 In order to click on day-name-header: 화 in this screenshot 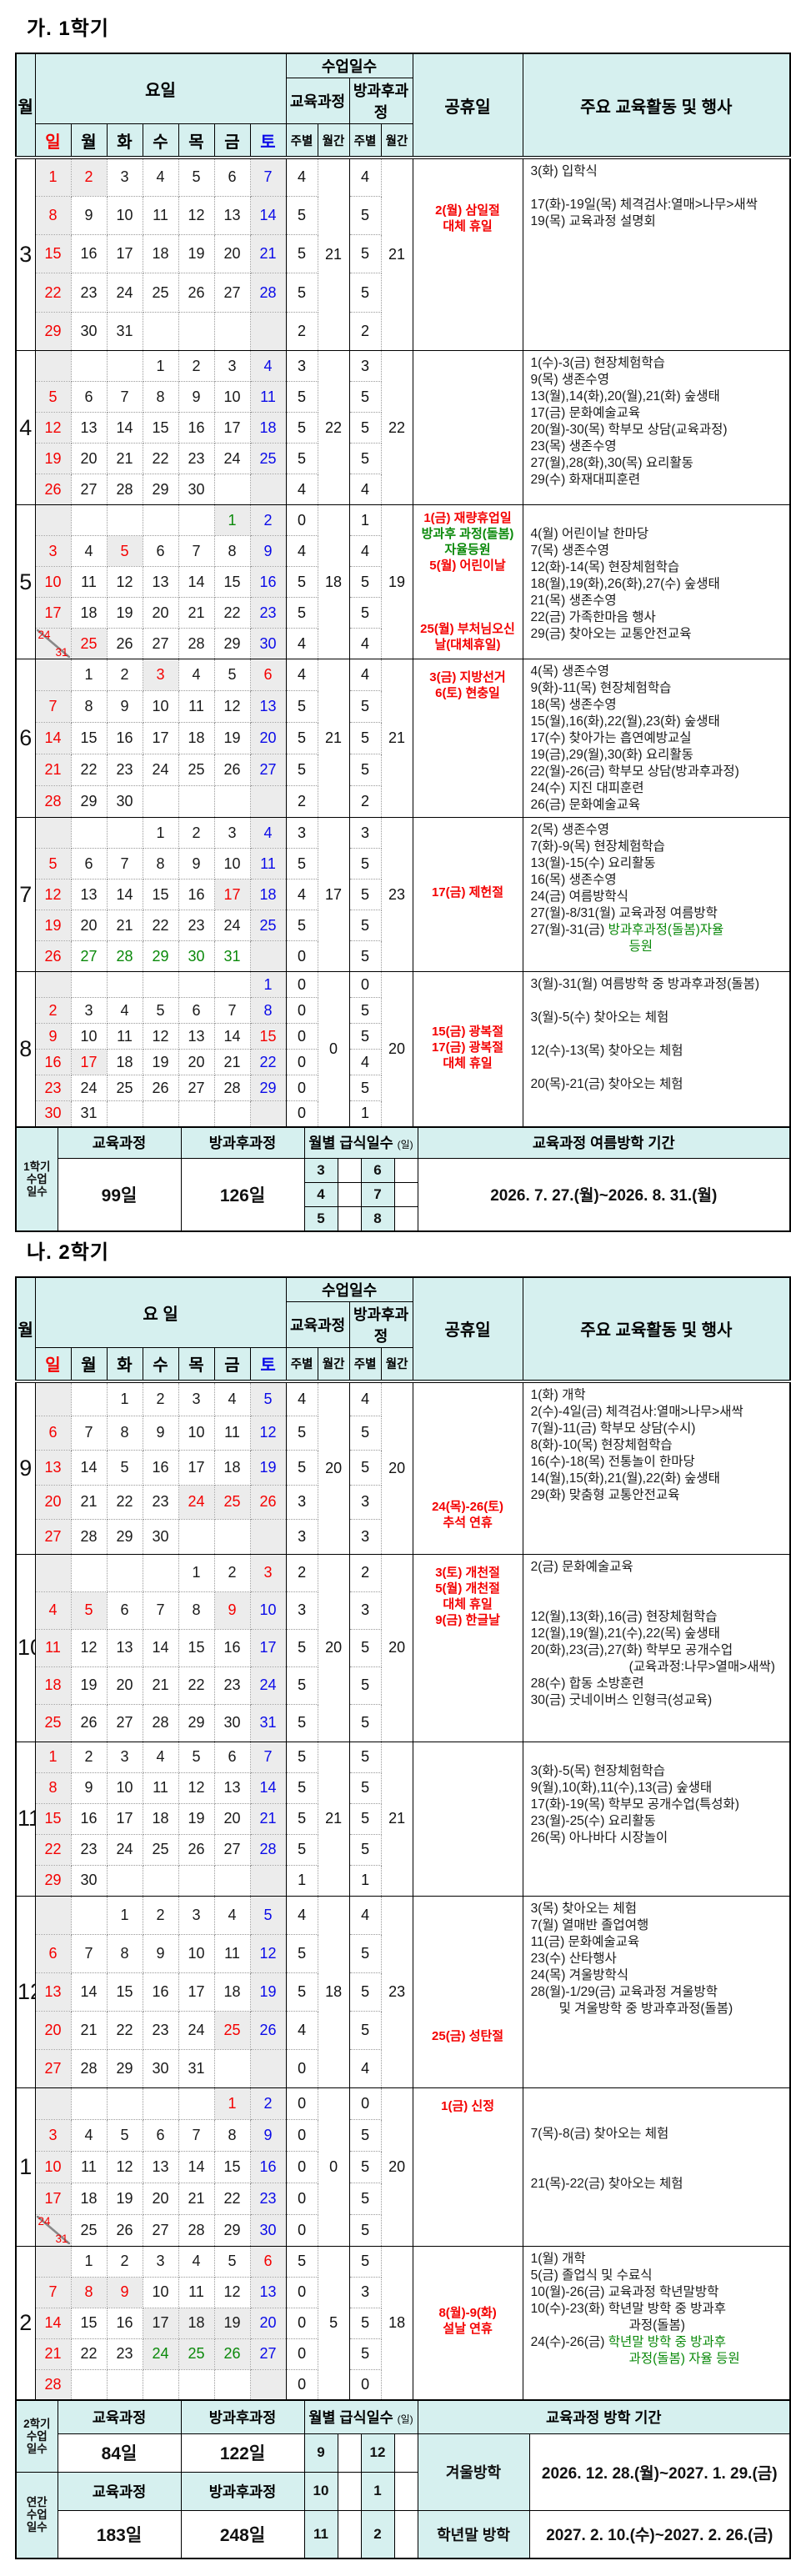, I will do `click(125, 1363)`.